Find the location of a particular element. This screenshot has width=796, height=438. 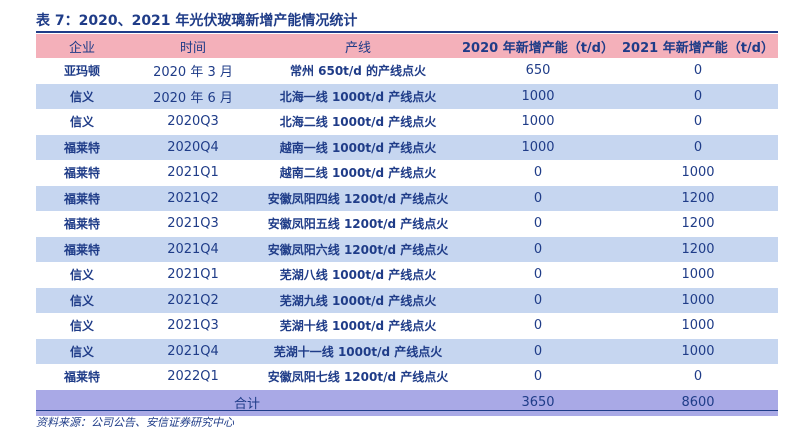

table-row: 福莱特 2021Q2 安徽凤阳四线 1200t/d 产线点火 0 1200 is located at coordinates (407, 198).